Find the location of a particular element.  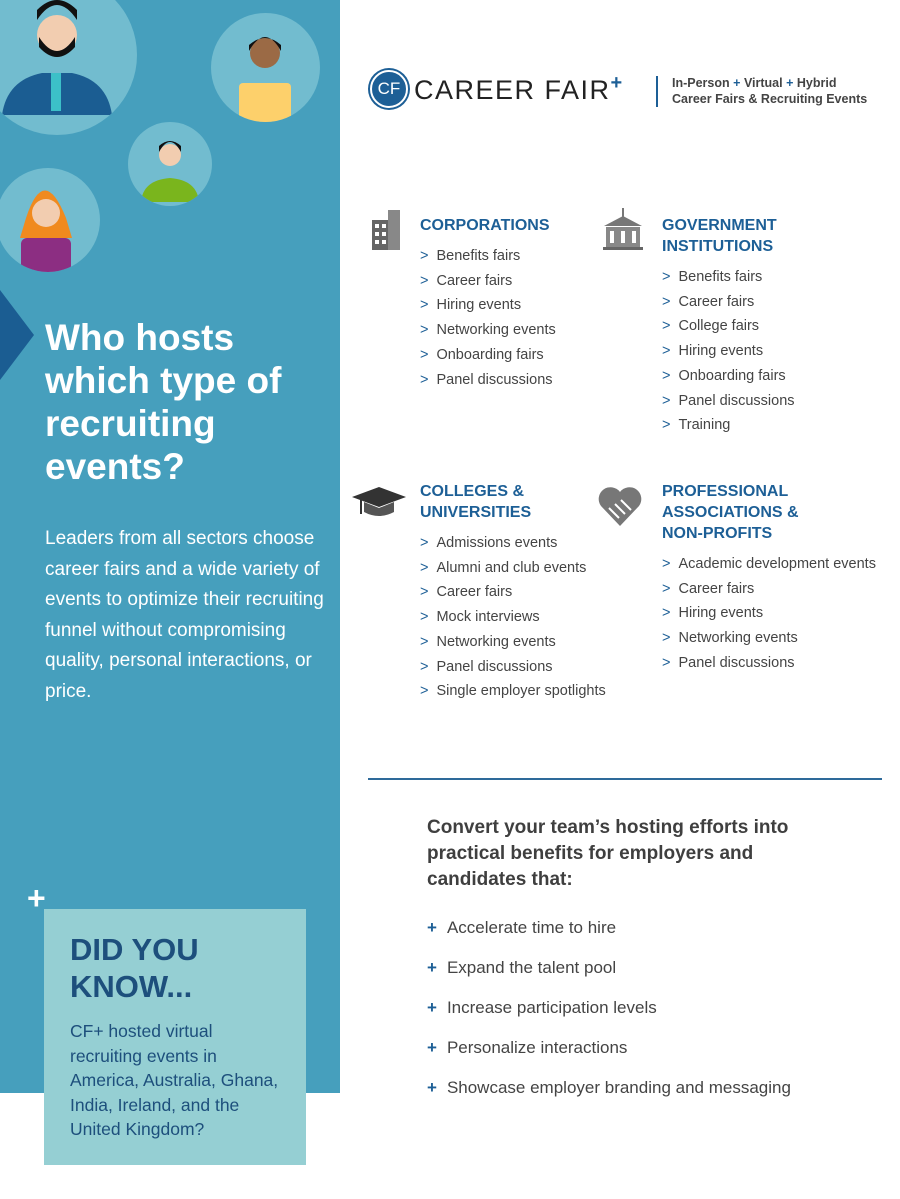

list-item: > Admissions events is located at coordinates (489, 543).